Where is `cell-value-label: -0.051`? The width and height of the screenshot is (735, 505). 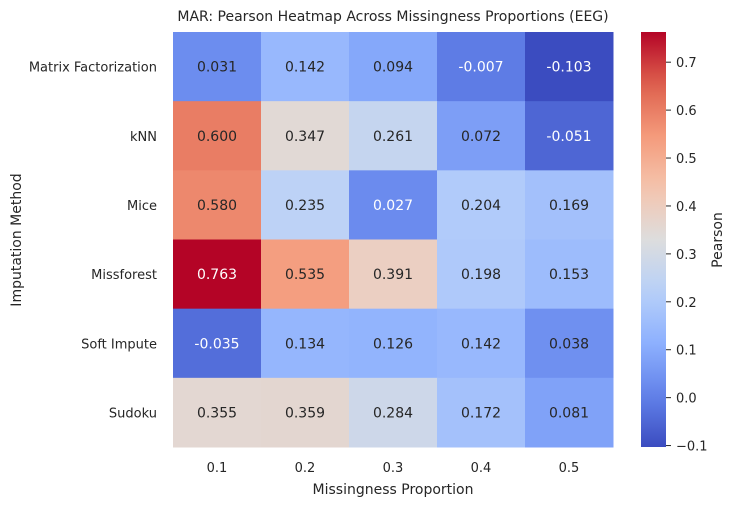
cell-value-label: -0.051 is located at coordinates (568, 137).